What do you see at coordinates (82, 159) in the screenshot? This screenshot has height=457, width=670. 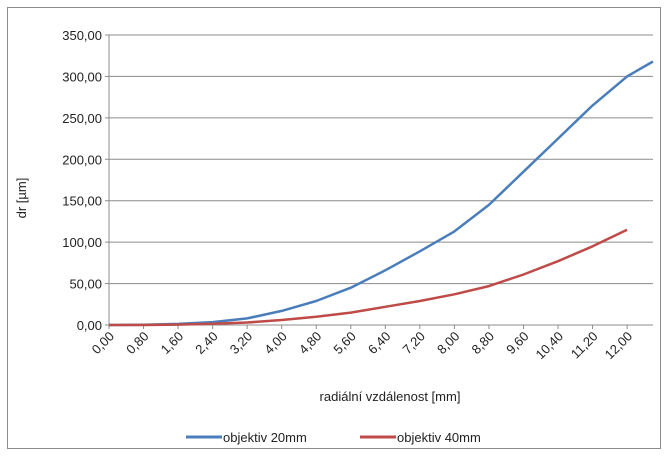 I see `y-tick-label: 200,00` at bounding box center [82, 159].